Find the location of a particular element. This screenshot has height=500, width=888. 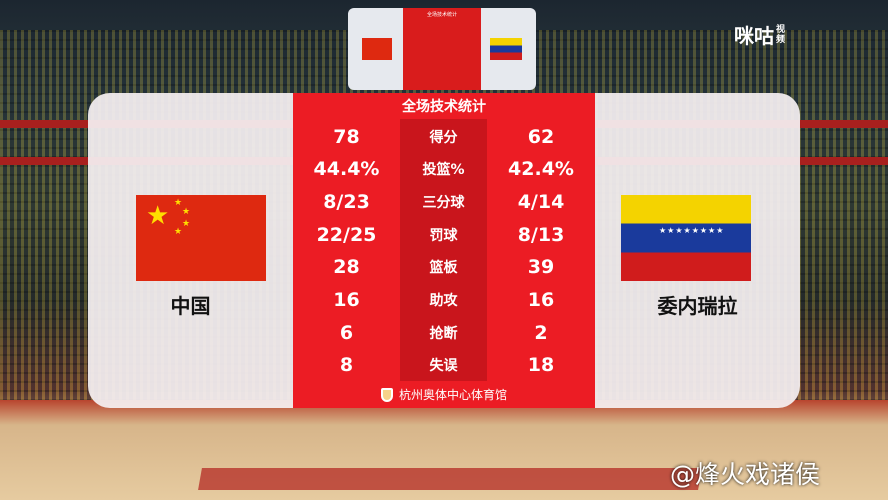

home-team-panel: ★ ★ ★ ★ ★ 中国 is located at coordinates (190, 250).